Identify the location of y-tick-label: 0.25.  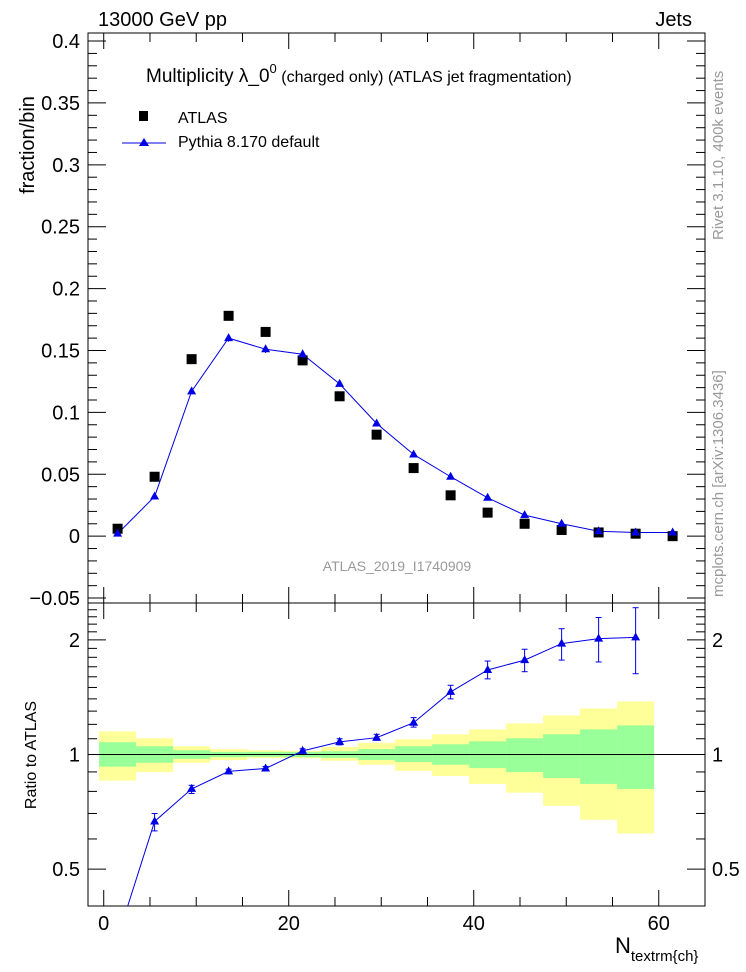
(60, 228).